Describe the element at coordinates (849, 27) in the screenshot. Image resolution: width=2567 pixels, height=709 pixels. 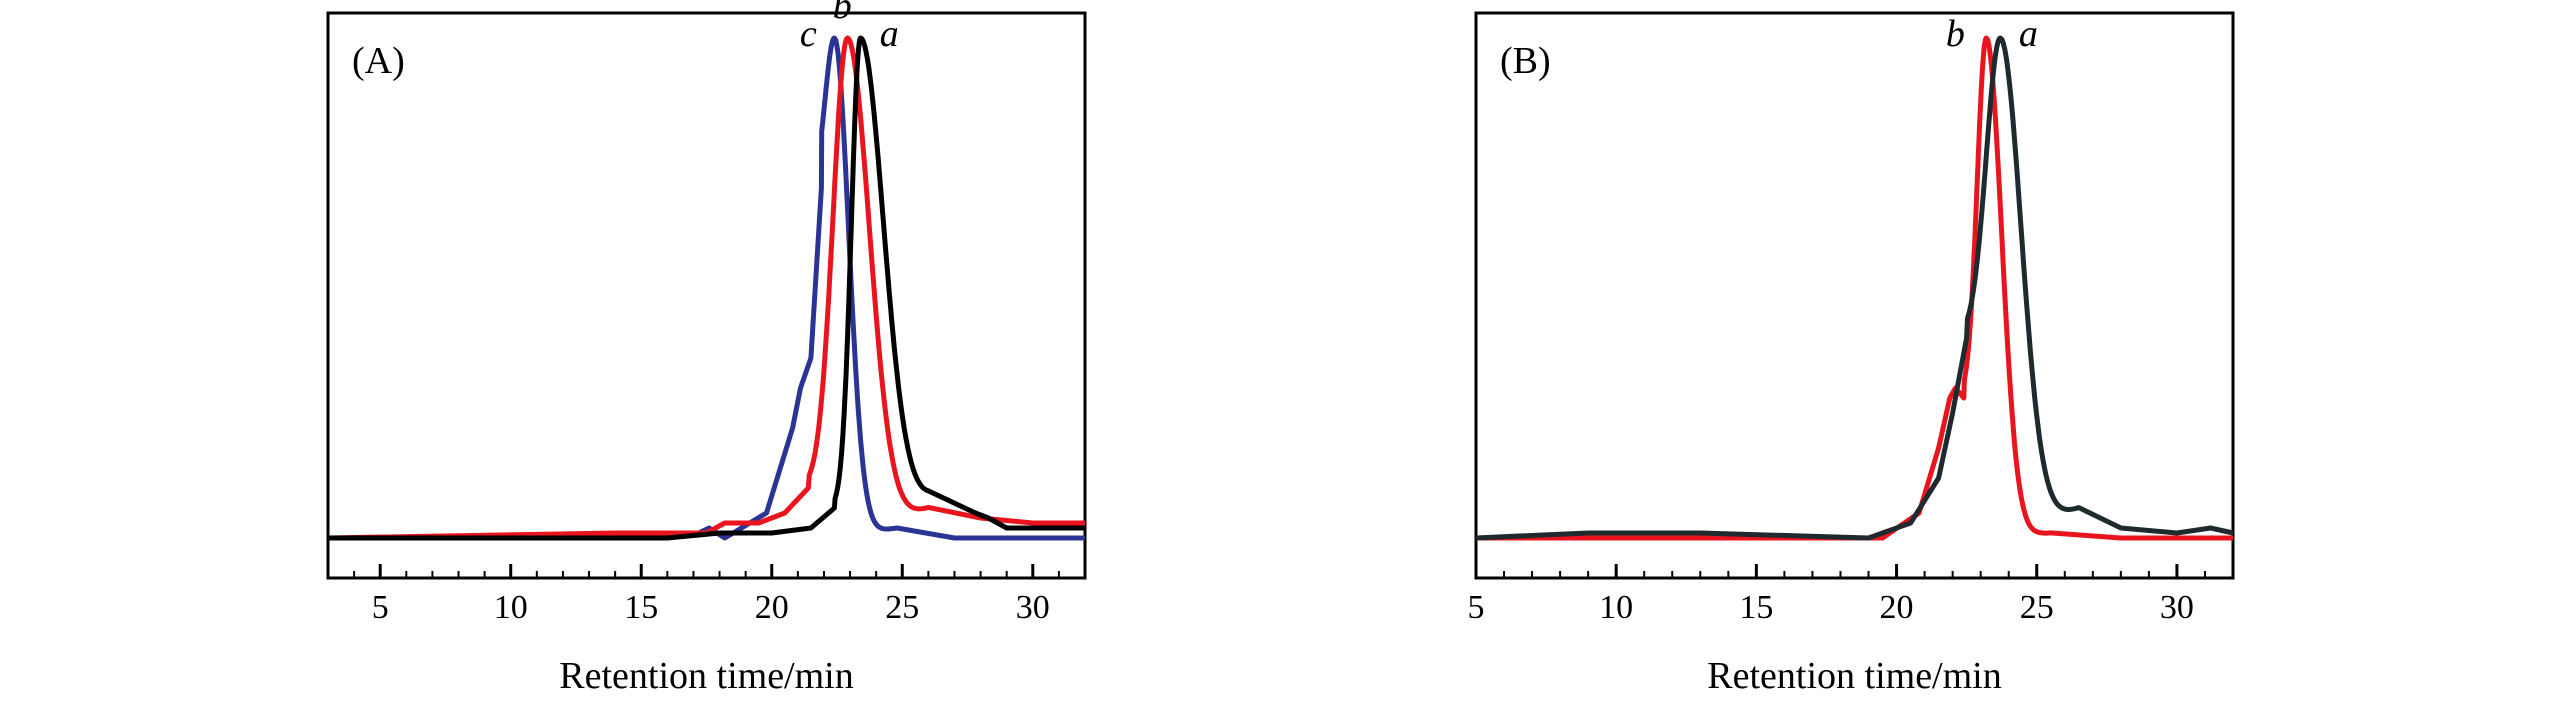
I see `curve-labels: a bc` at that location.